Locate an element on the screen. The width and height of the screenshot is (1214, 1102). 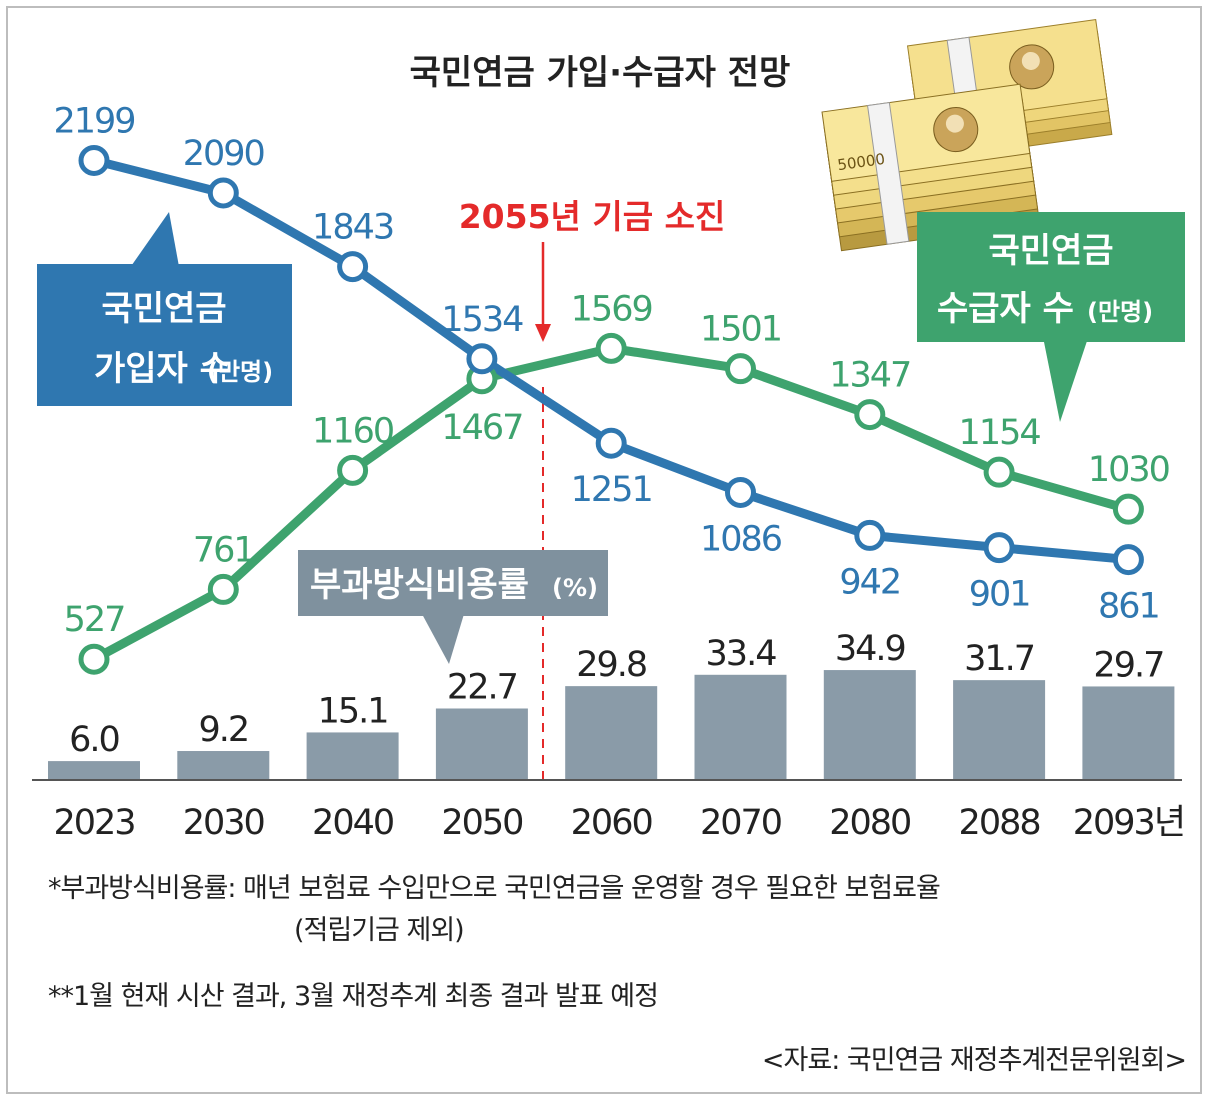
x-axis-labels: 2023 2030 2040 2050 2060 2070 2080 2088 2093년 is located at coordinates (619, 823).